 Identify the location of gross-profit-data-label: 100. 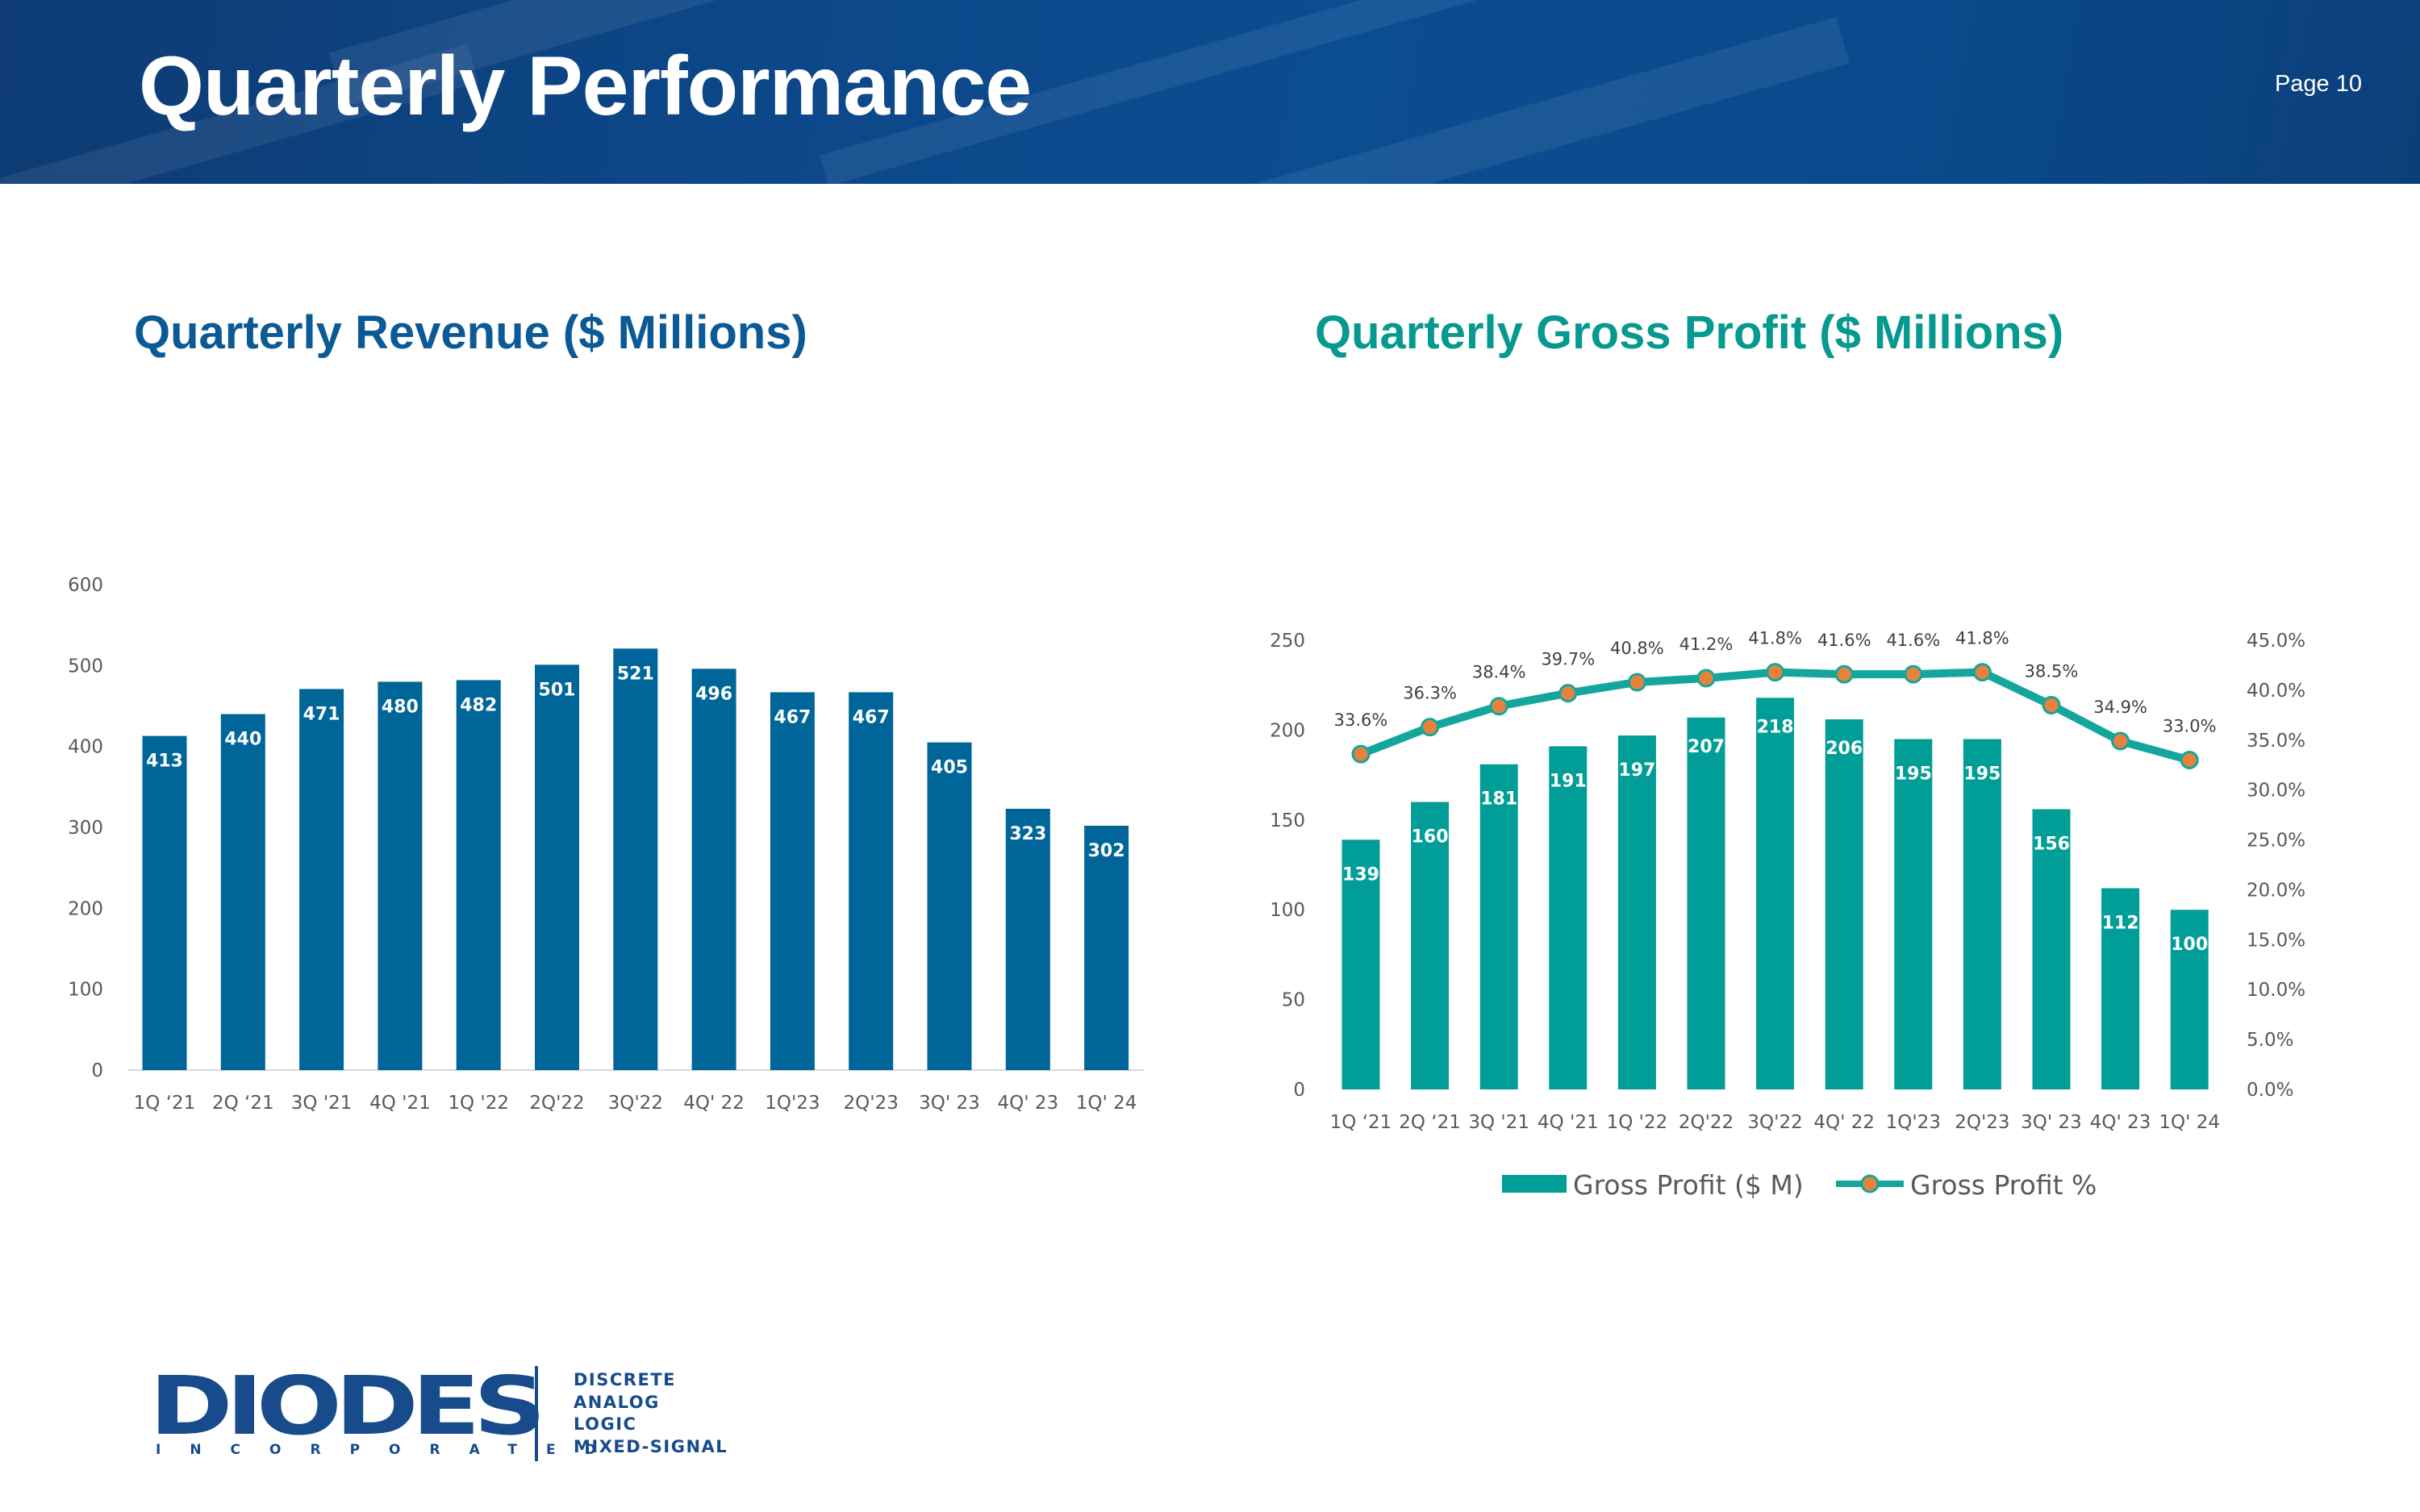
(2189, 945).